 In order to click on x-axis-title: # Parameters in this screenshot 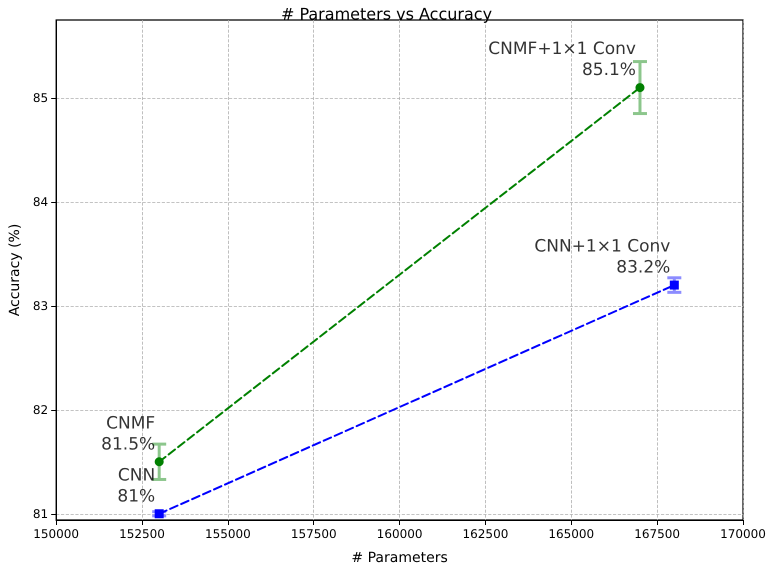, I will do `click(399, 558)`.